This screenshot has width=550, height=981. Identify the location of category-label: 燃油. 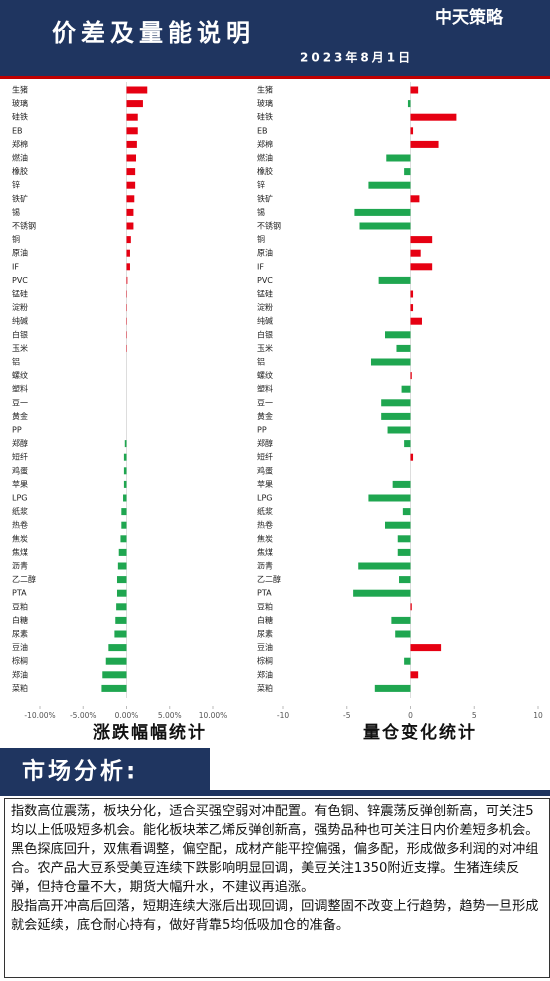
(265, 158).